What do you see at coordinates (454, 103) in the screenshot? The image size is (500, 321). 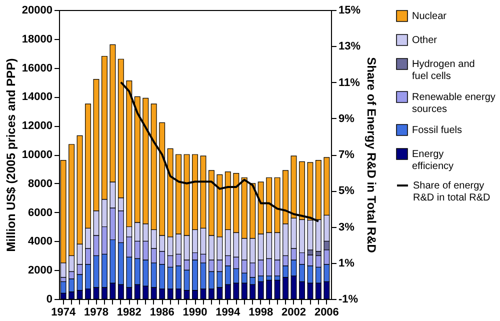 I see `legend-label: Renewable energy sources` at bounding box center [454, 103].